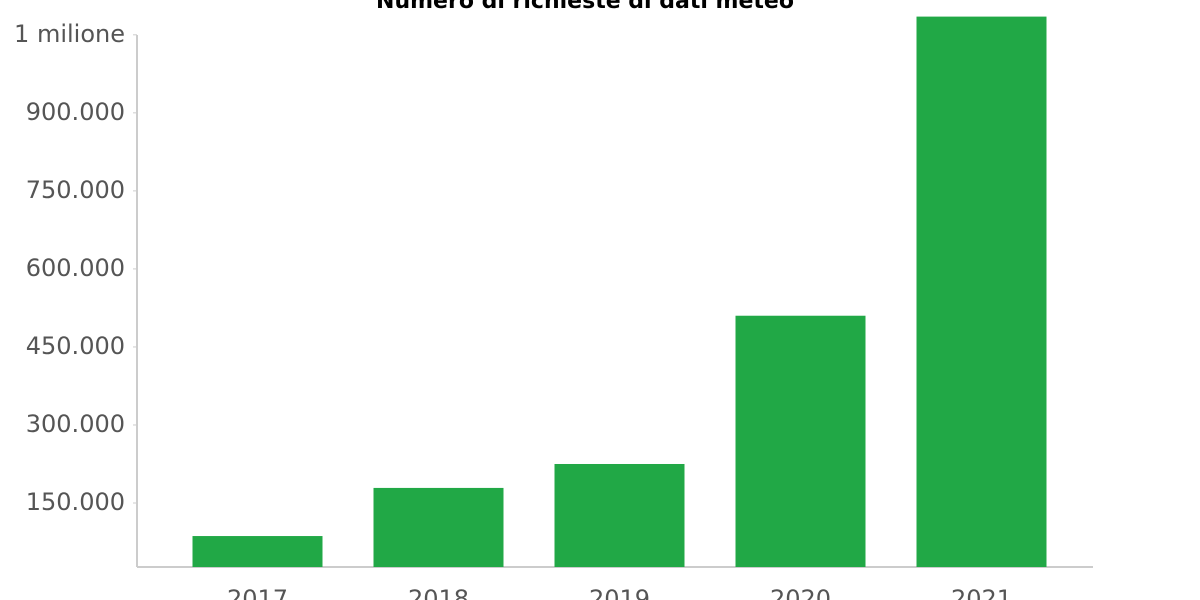 The width and height of the screenshot is (1200, 600). Describe the element at coordinates (75, 346) in the screenshot. I see `y-tick-label: 450.000` at that location.